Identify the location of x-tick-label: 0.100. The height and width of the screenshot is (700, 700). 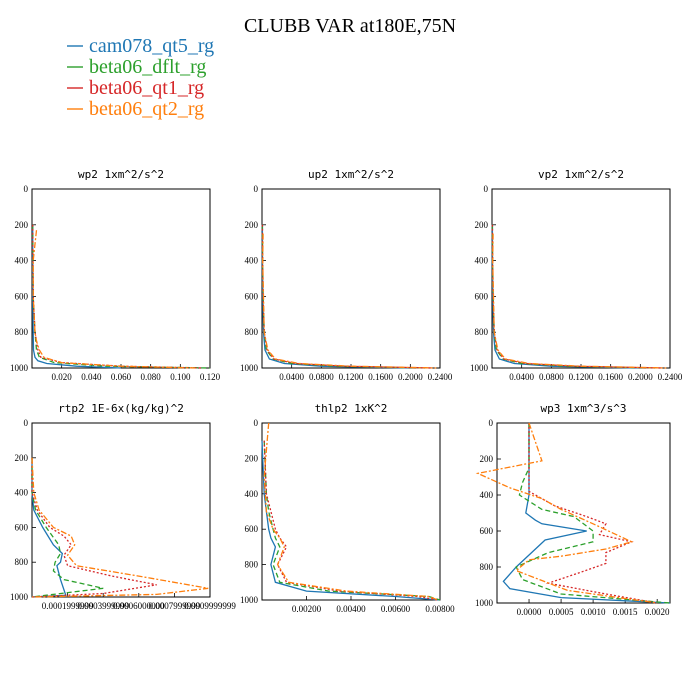
(180, 377).